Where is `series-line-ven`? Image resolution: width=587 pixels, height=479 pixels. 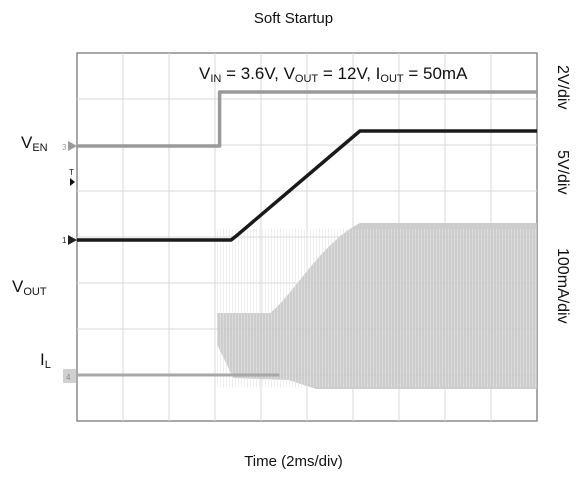 series-line-ven is located at coordinates (307, 119).